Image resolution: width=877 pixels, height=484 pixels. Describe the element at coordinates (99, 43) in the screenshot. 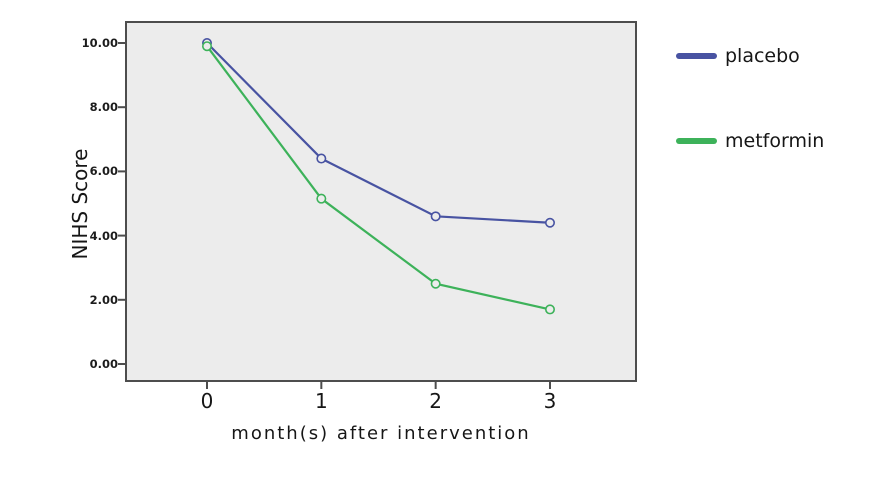

I see `y-tick-label: 10.00` at that location.